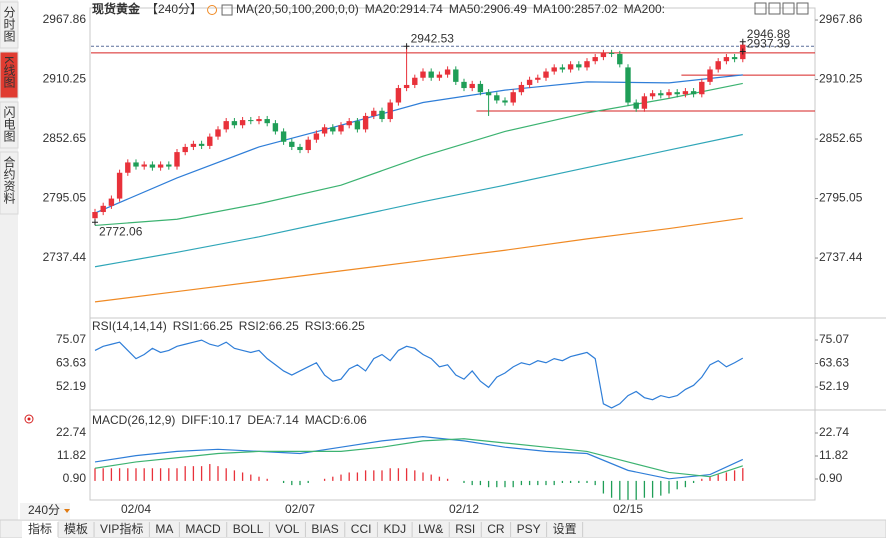 The image size is (886, 538). What do you see at coordinates (29, 419) in the screenshot?
I see `macd-icon` at bounding box center [29, 419].